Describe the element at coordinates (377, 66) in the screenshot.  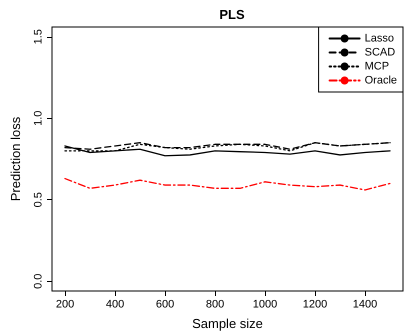
I see `legend-label: MCP` at that location.